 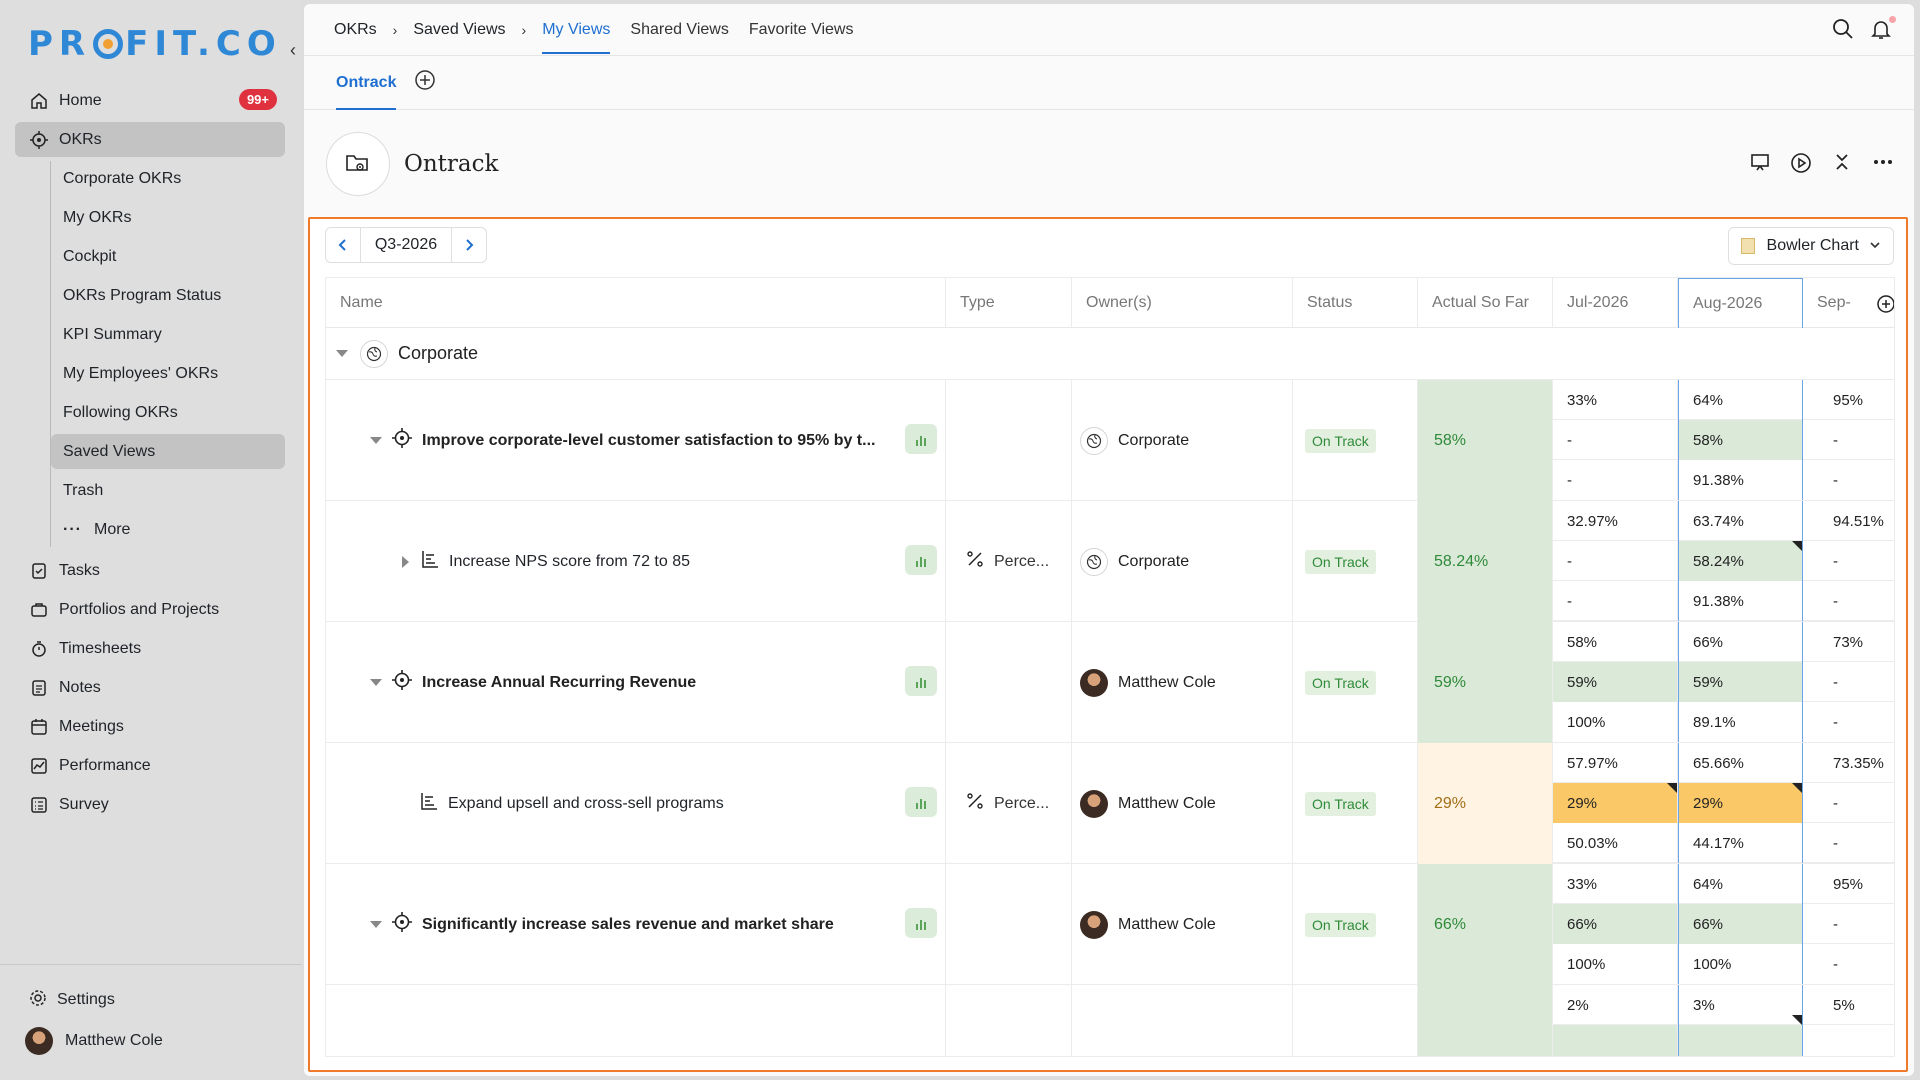 I want to click on tab-my-views: My Views, so click(x=576, y=30).